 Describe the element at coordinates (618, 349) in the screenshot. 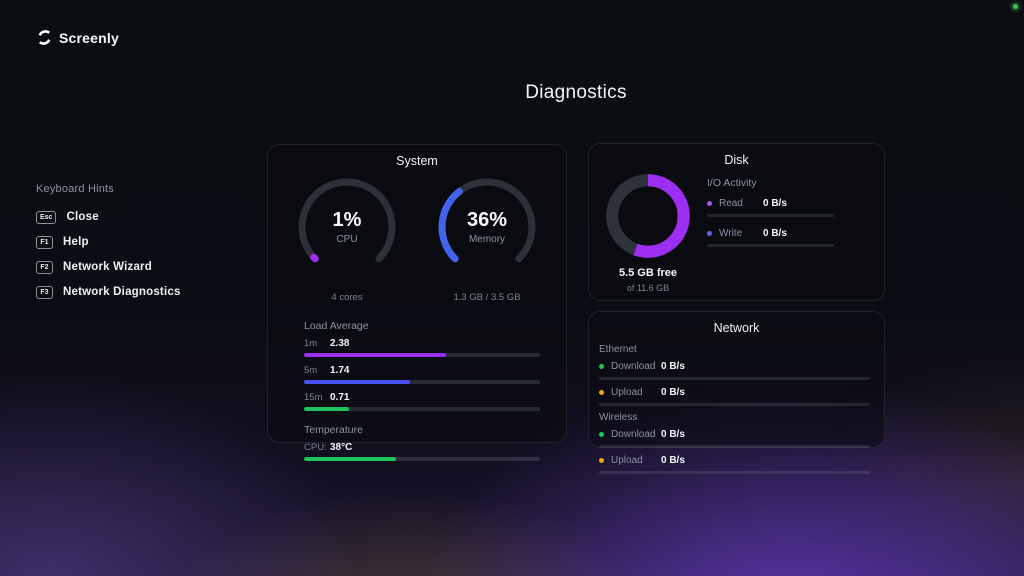

I see `ethernet-section-title: Ethernet` at that location.